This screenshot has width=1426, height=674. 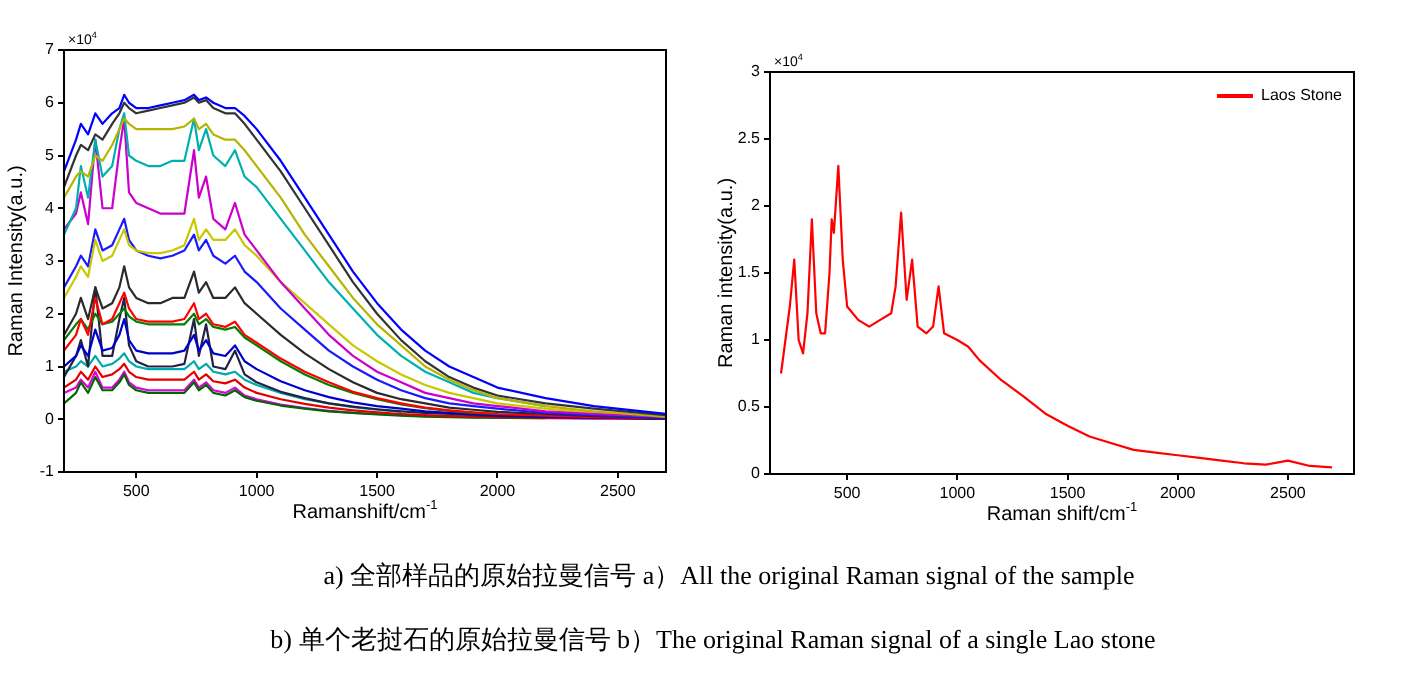 I want to click on y-tick-label: -1, so click(x=47, y=471).